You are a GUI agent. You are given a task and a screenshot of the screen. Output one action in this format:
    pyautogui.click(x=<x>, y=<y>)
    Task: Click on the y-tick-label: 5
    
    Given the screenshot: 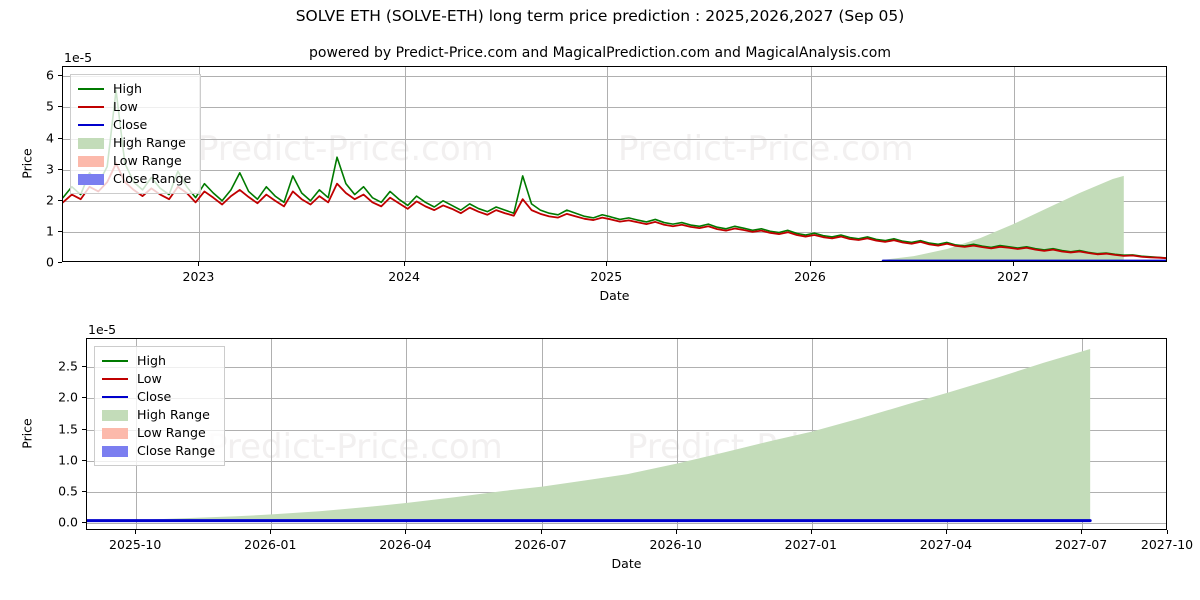 What is the action you would take?
    pyautogui.click(x=50, y=106)
    